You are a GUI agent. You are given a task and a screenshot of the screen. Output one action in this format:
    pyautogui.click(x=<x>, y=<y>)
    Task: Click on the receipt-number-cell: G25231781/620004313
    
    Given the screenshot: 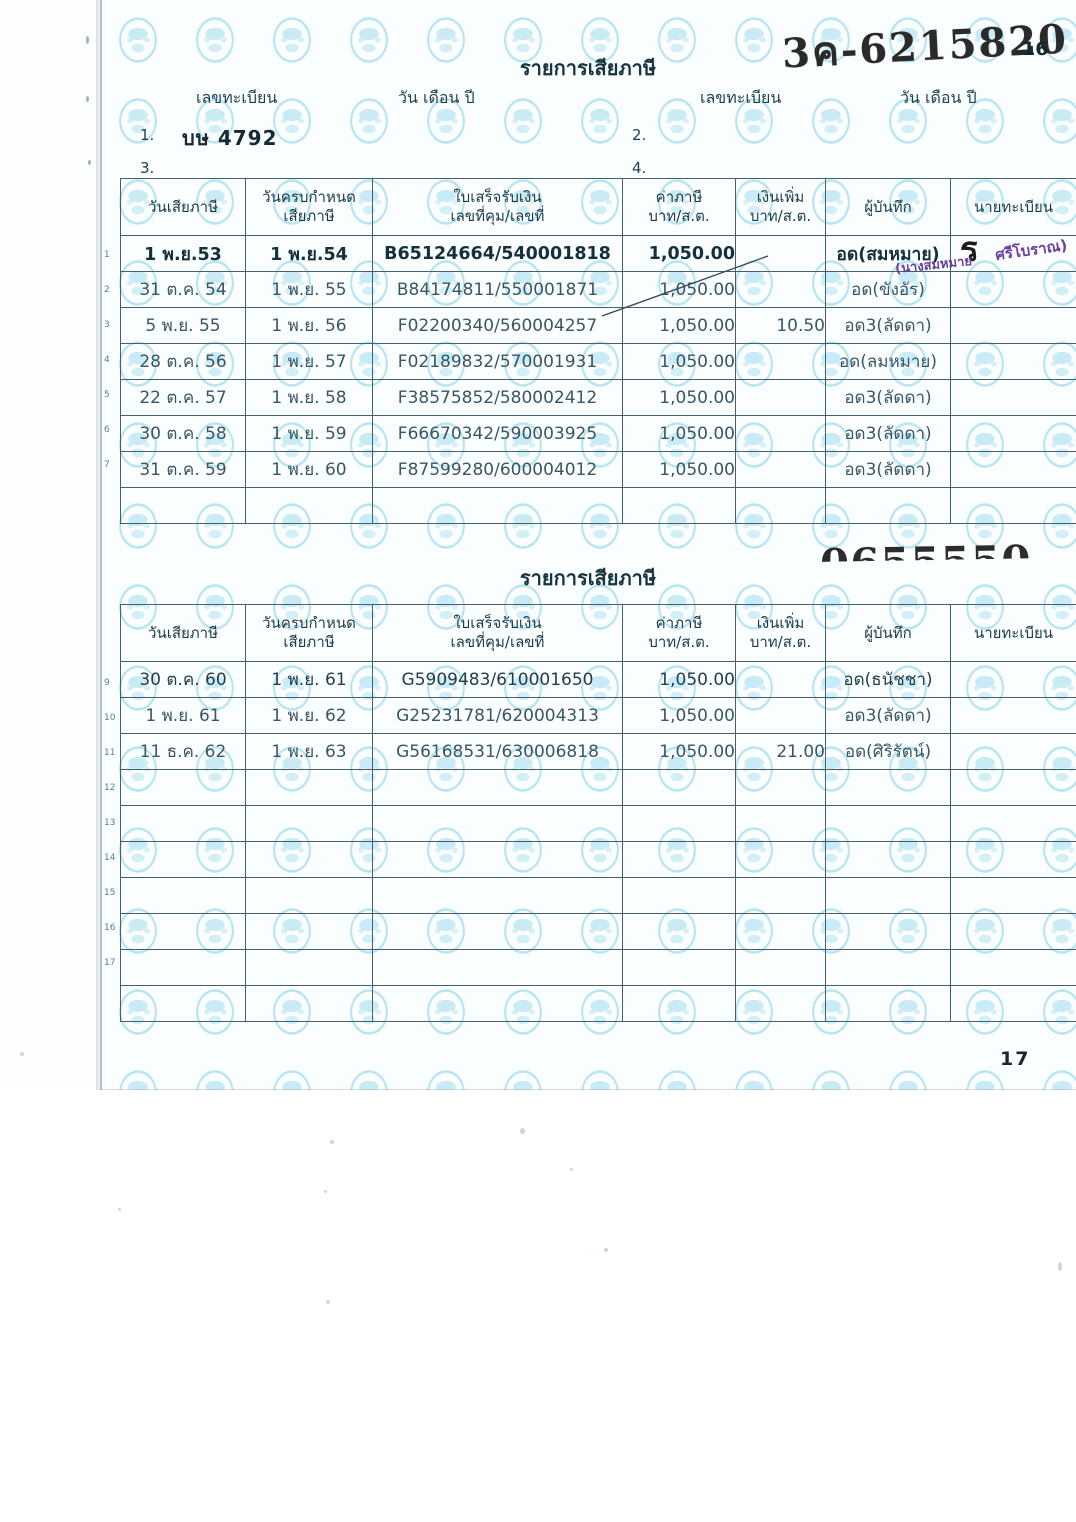 What is the action you would take?
    pyautogui.click(x=497, y=715)
    